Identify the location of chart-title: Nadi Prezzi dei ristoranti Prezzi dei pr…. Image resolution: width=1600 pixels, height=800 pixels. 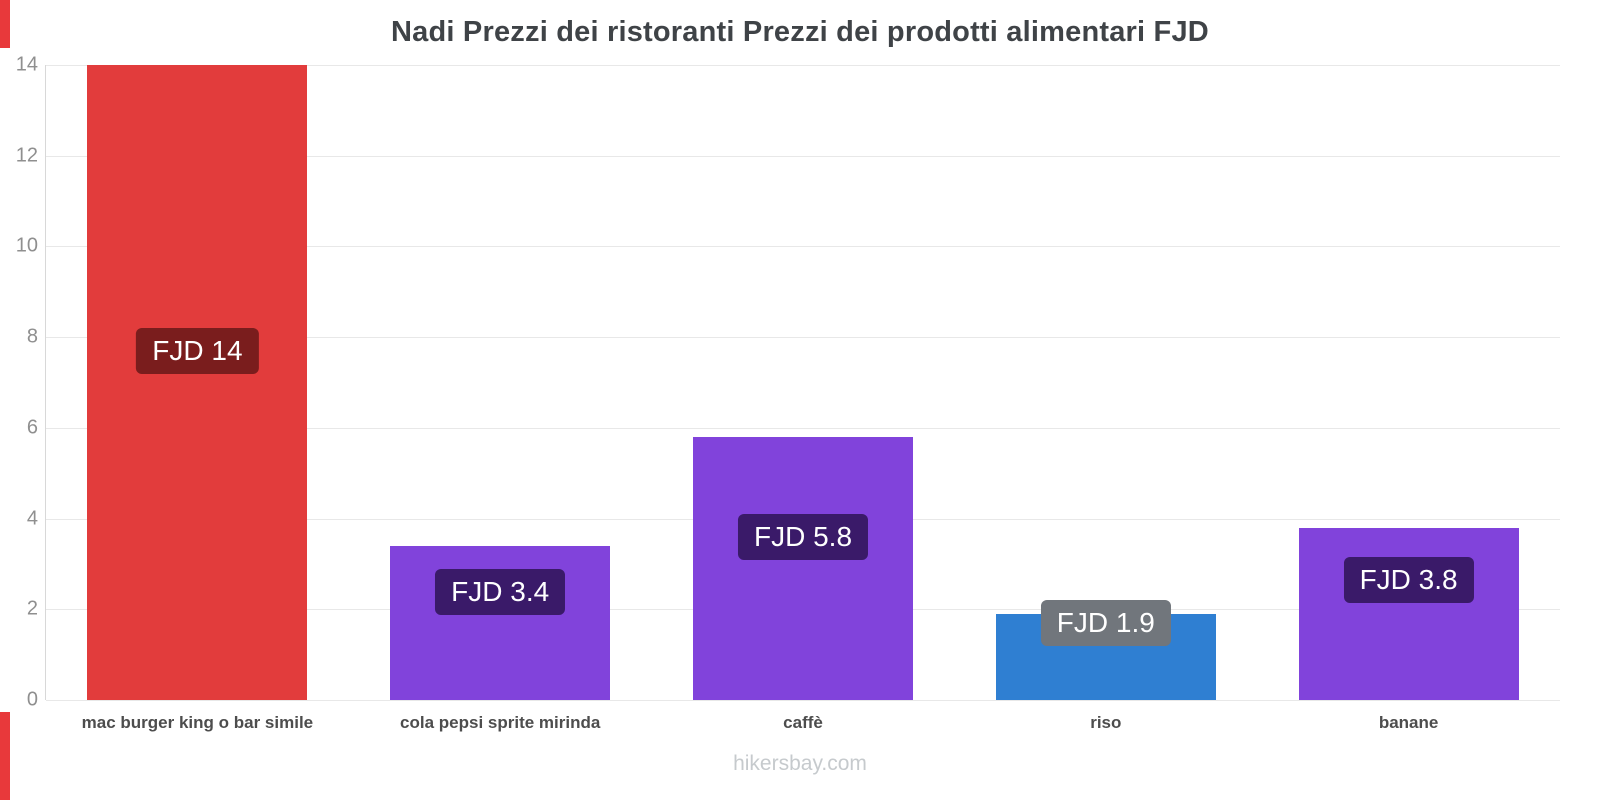
(800, 32).